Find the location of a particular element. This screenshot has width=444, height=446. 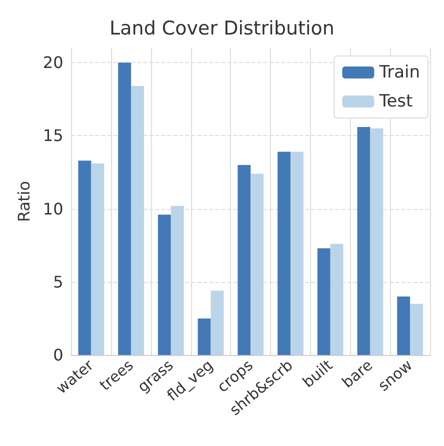

legend-label: Test is located at coordinates (396, 102).